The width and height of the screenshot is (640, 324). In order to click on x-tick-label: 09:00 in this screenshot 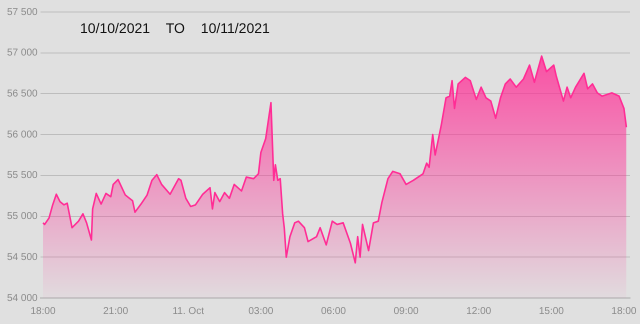, I will do `click(407, 311)`.